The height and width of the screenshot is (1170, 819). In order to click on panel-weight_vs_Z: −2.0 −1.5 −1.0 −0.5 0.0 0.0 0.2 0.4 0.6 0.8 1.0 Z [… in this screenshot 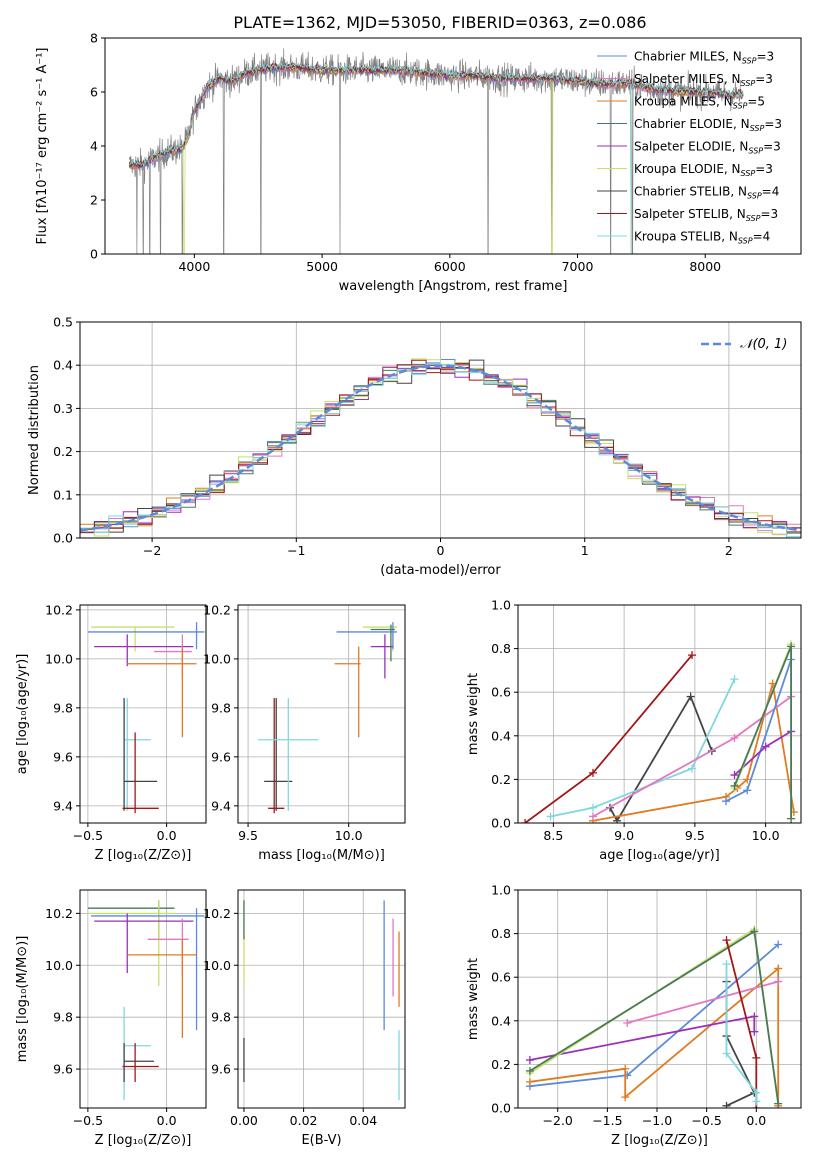, I will do `click(634, 1015)`.